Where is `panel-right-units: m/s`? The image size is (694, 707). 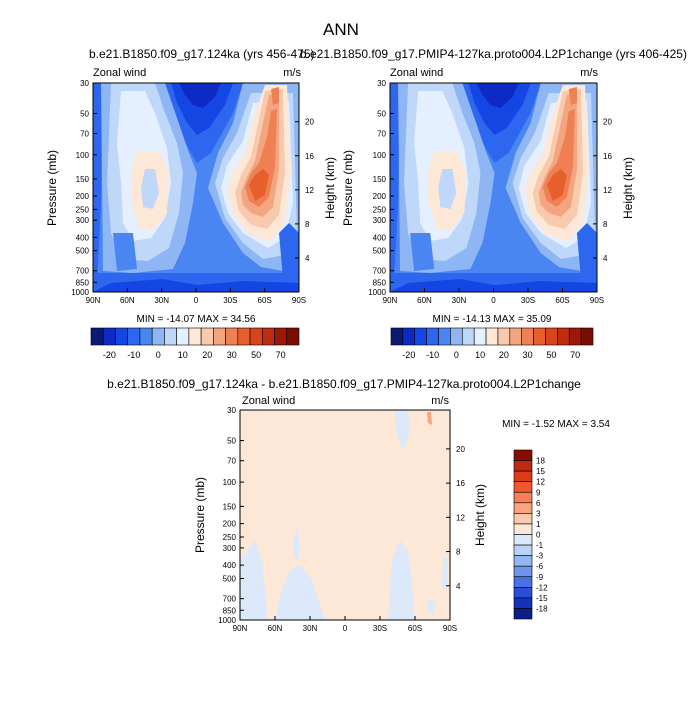 panel-right-units: m/s is located at coordinates (589, 73).